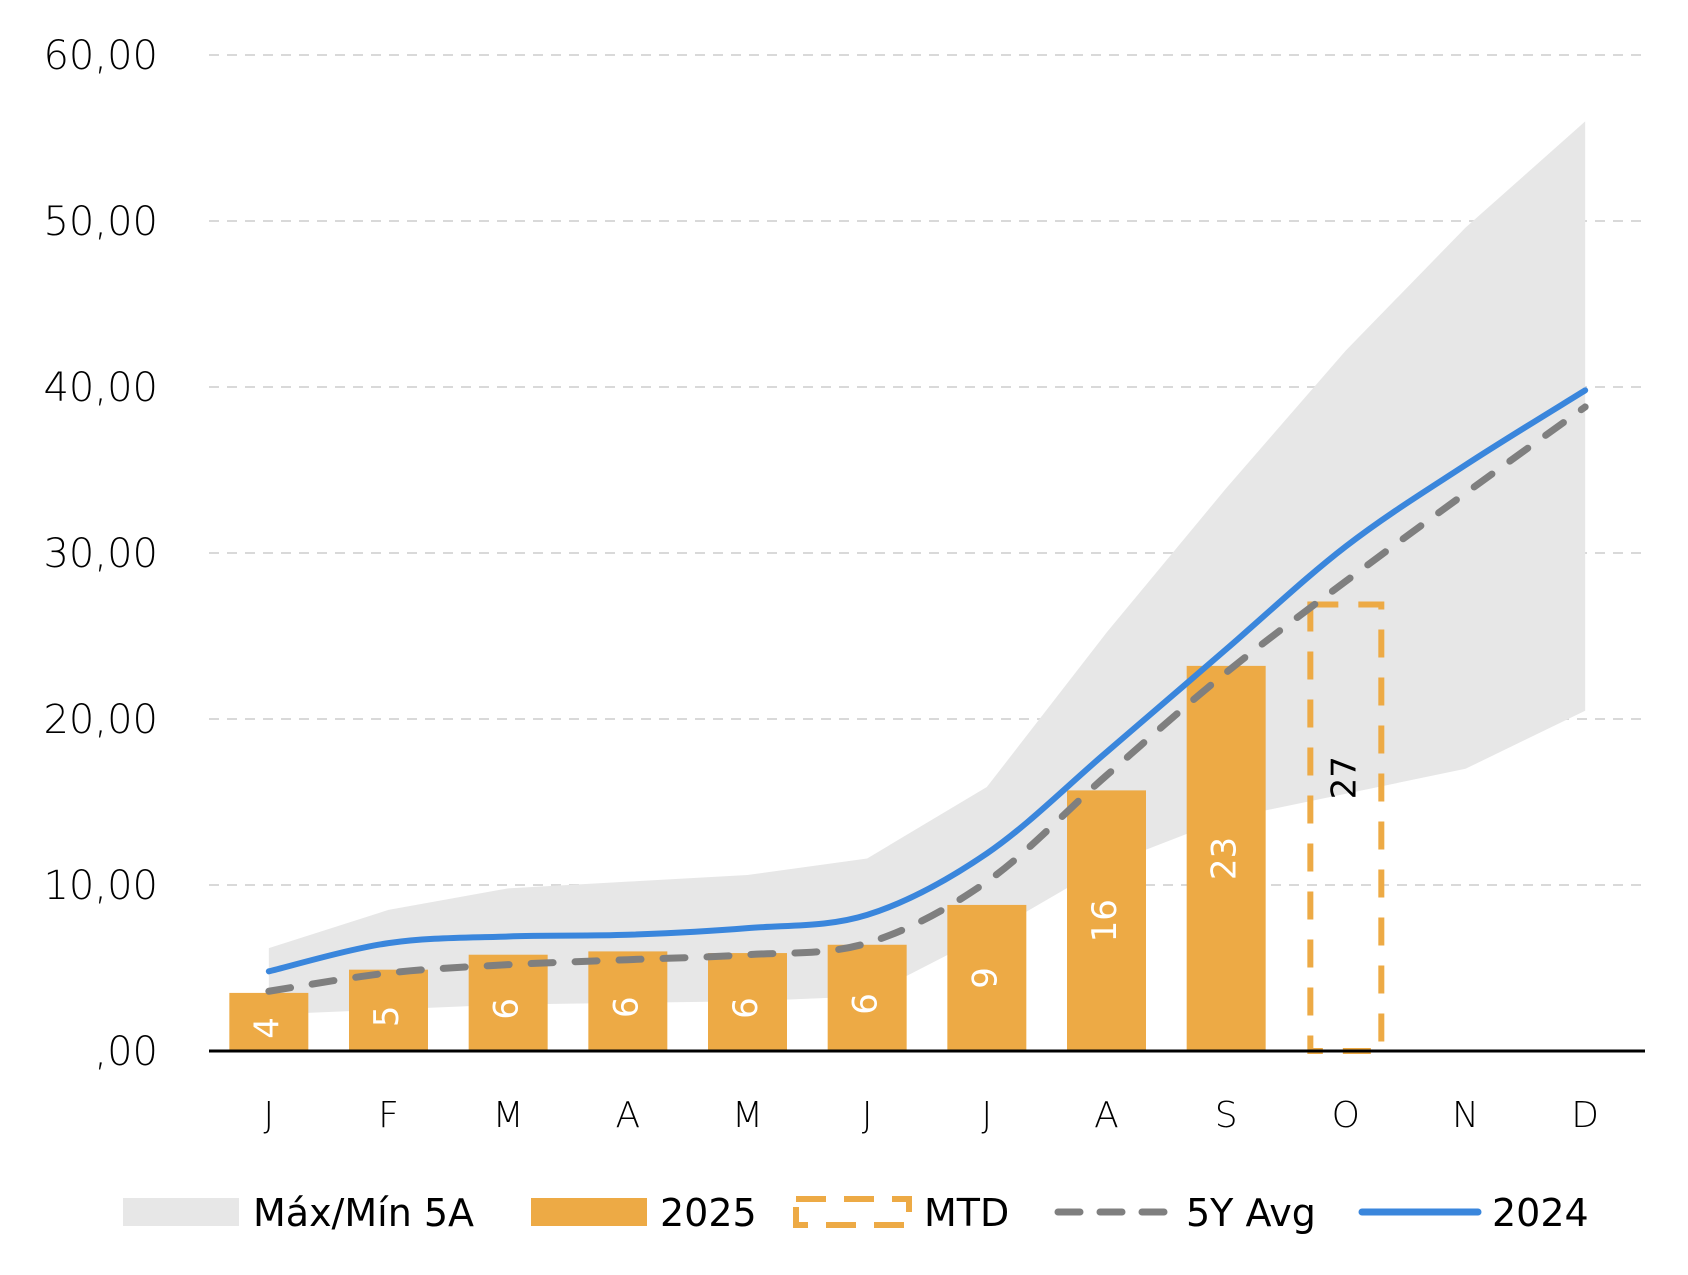 The height and width of the screenshot is (1275, 1688). I want to click on x-tick-label: N, so click(1465, 1115).